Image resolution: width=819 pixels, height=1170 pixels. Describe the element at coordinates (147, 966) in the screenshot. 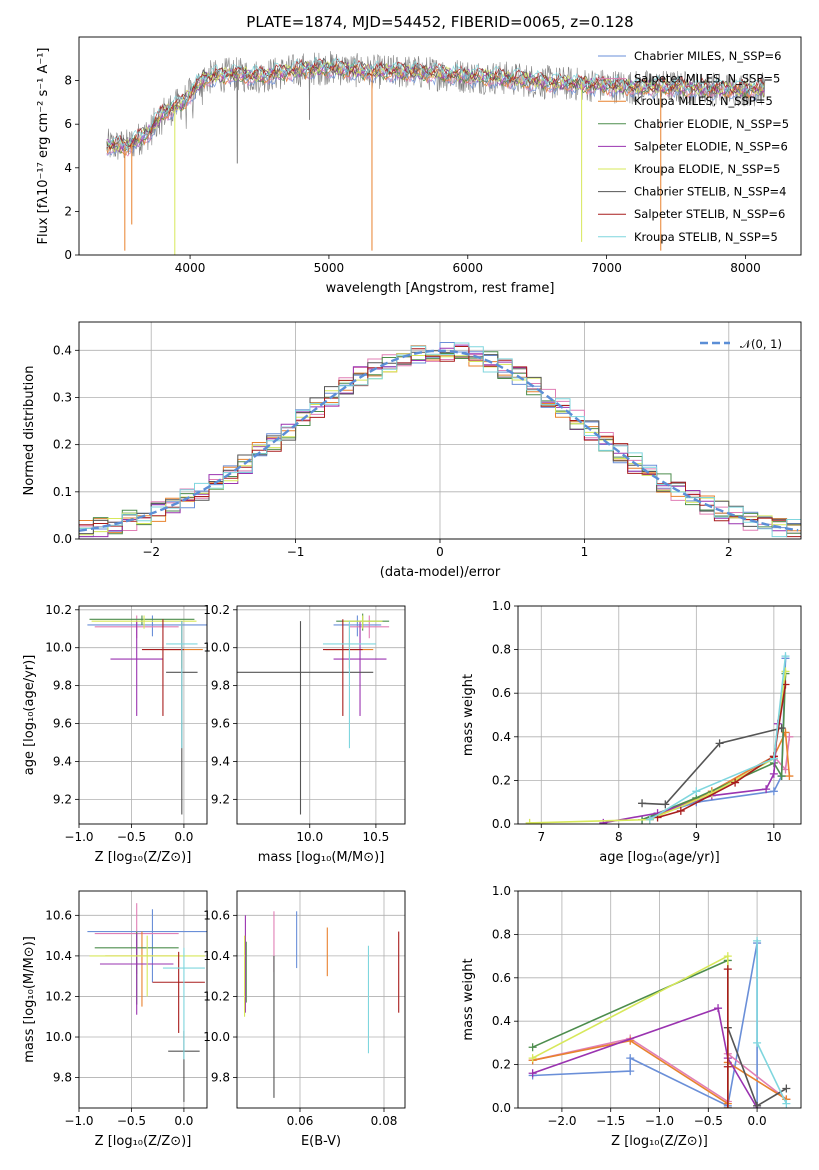

I see `errorbar-kroupa_elodie` at that location.